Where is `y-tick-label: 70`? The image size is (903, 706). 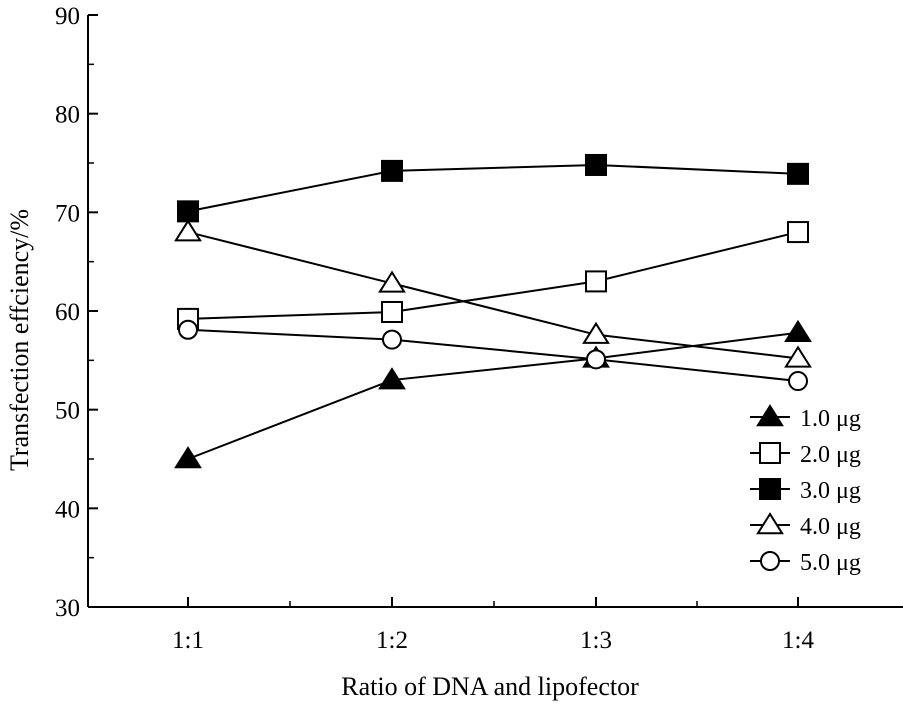 y-tick-label: 70 is located at coordinates (67, 213).